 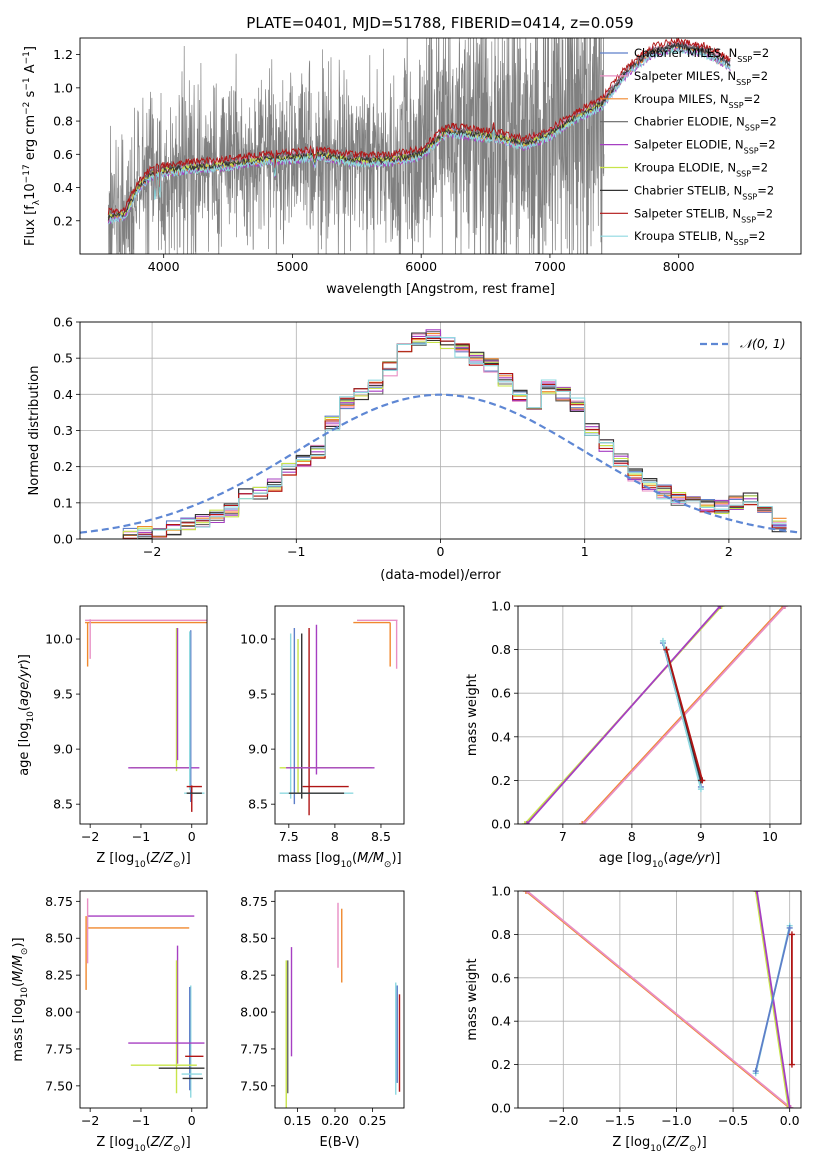 What do you see at coordinates (63, 220) in the screenshot?
I see `spectrum-ytick-label: 0.2` at bounding box center [63, 220].